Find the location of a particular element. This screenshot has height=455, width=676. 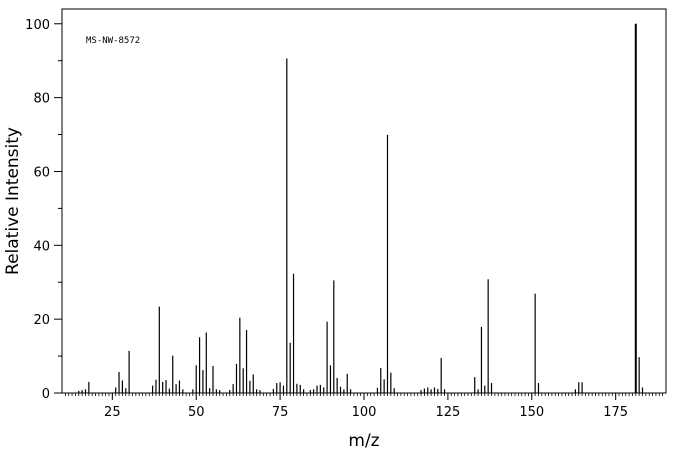

y-tick-label: 60 is located at coordinates (41, 172).